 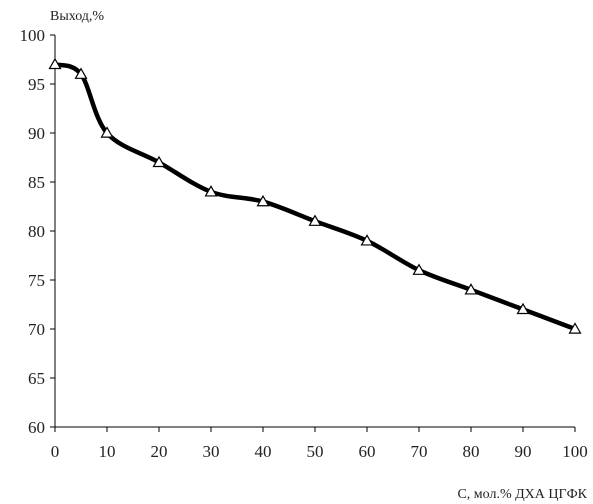 I want to click on x-tick-label: 70, so click(x=419, y=451).